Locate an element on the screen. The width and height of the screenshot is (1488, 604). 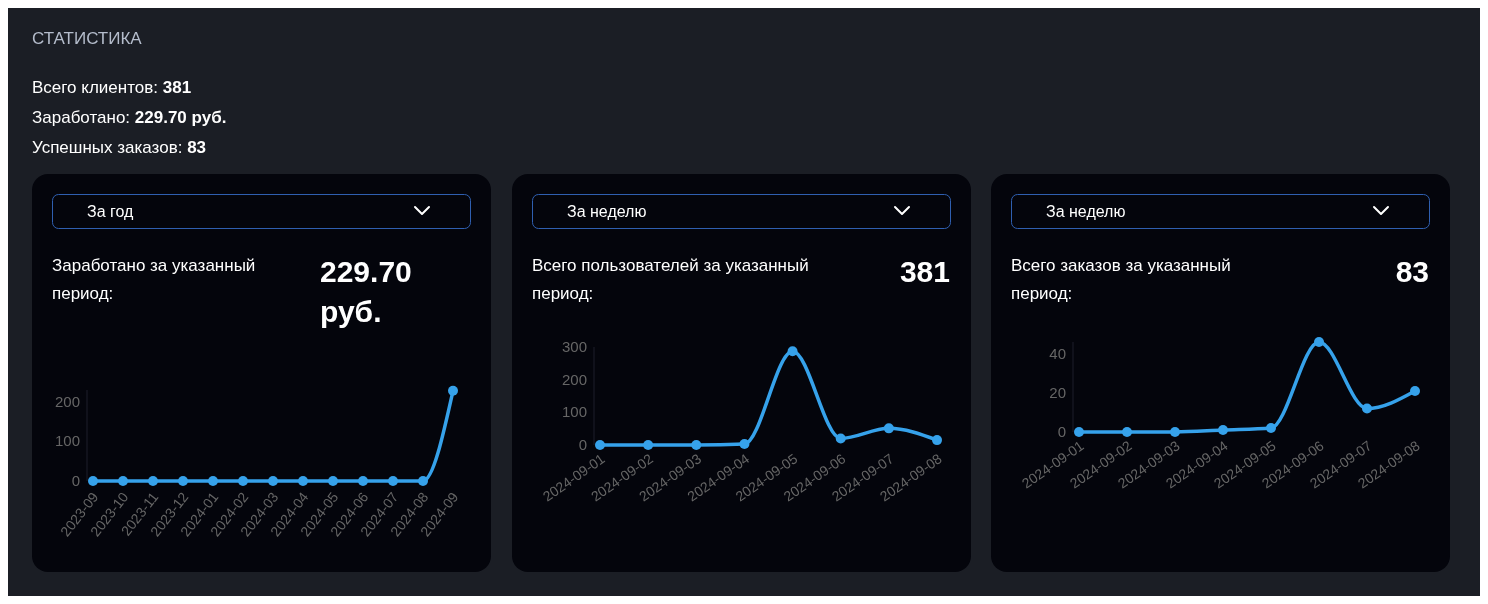
text: Заработано: 229.70 руб. is located at coordinates (129, 117).